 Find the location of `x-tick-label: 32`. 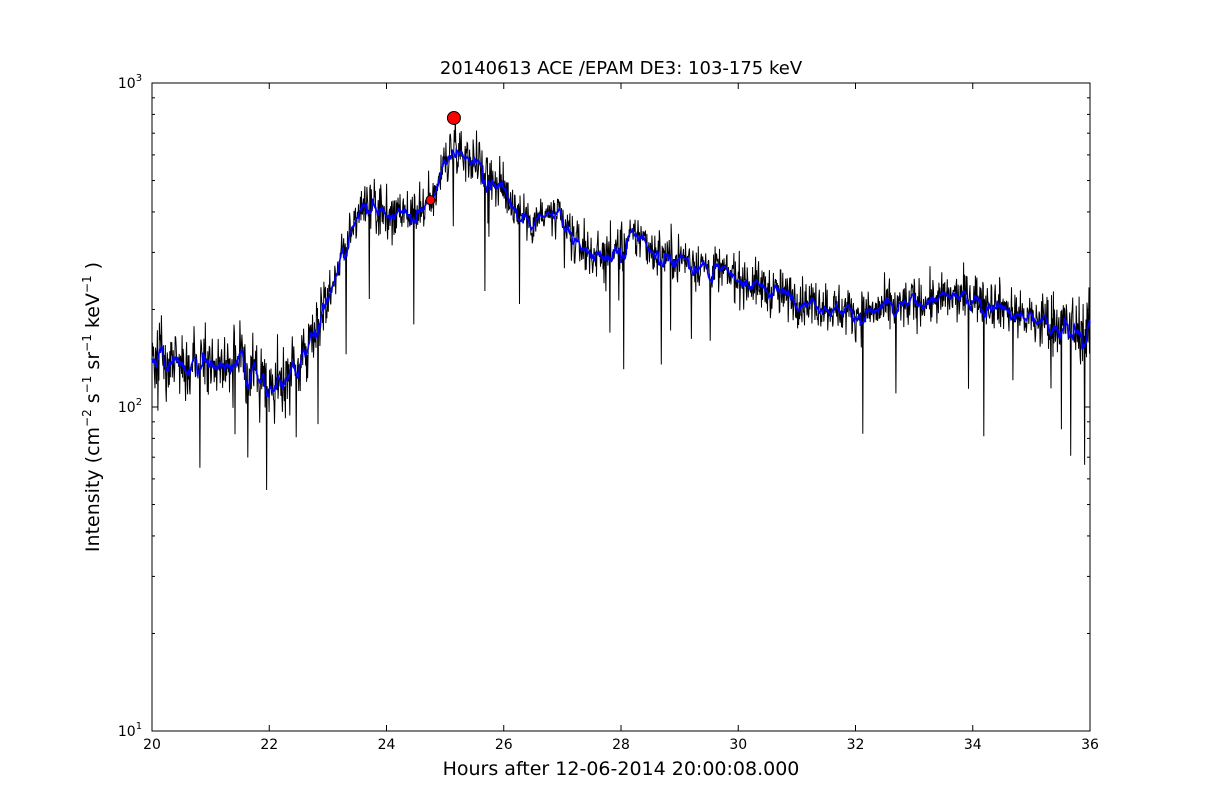

x-tick-label: 32 is located at coordinates (856, 745).